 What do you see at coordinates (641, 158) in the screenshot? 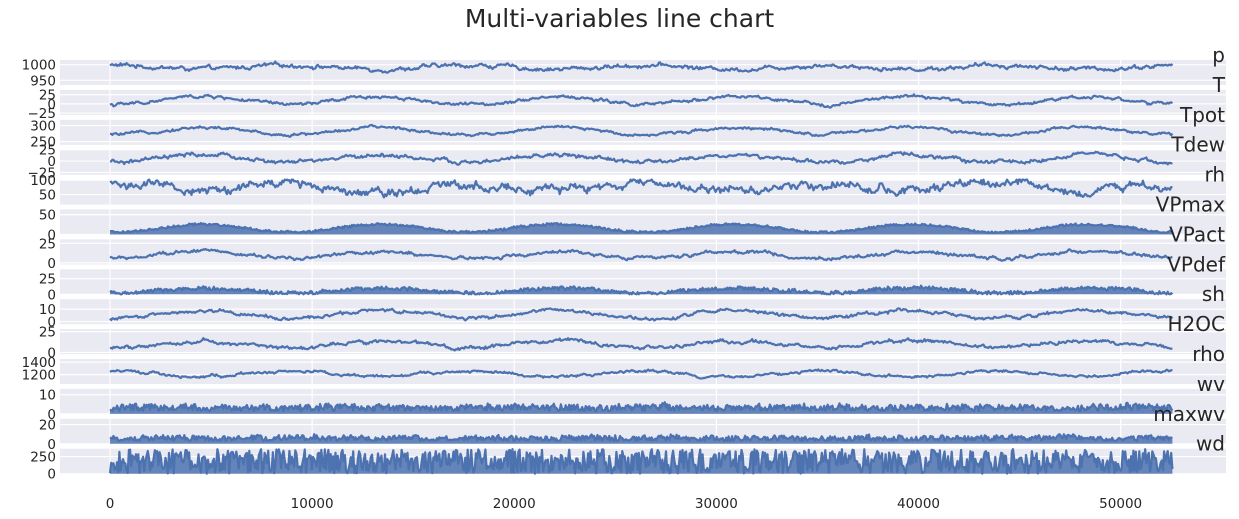
I see `series-line-Tdew` at bounding box center [641, 158].